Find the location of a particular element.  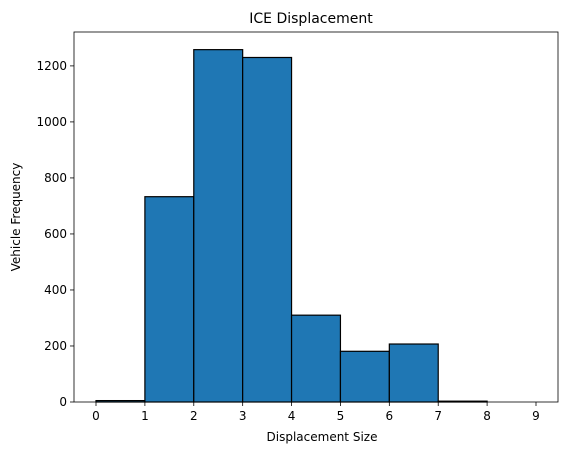

x-tick-label-0: 0 is located at coordinates (96, 416).